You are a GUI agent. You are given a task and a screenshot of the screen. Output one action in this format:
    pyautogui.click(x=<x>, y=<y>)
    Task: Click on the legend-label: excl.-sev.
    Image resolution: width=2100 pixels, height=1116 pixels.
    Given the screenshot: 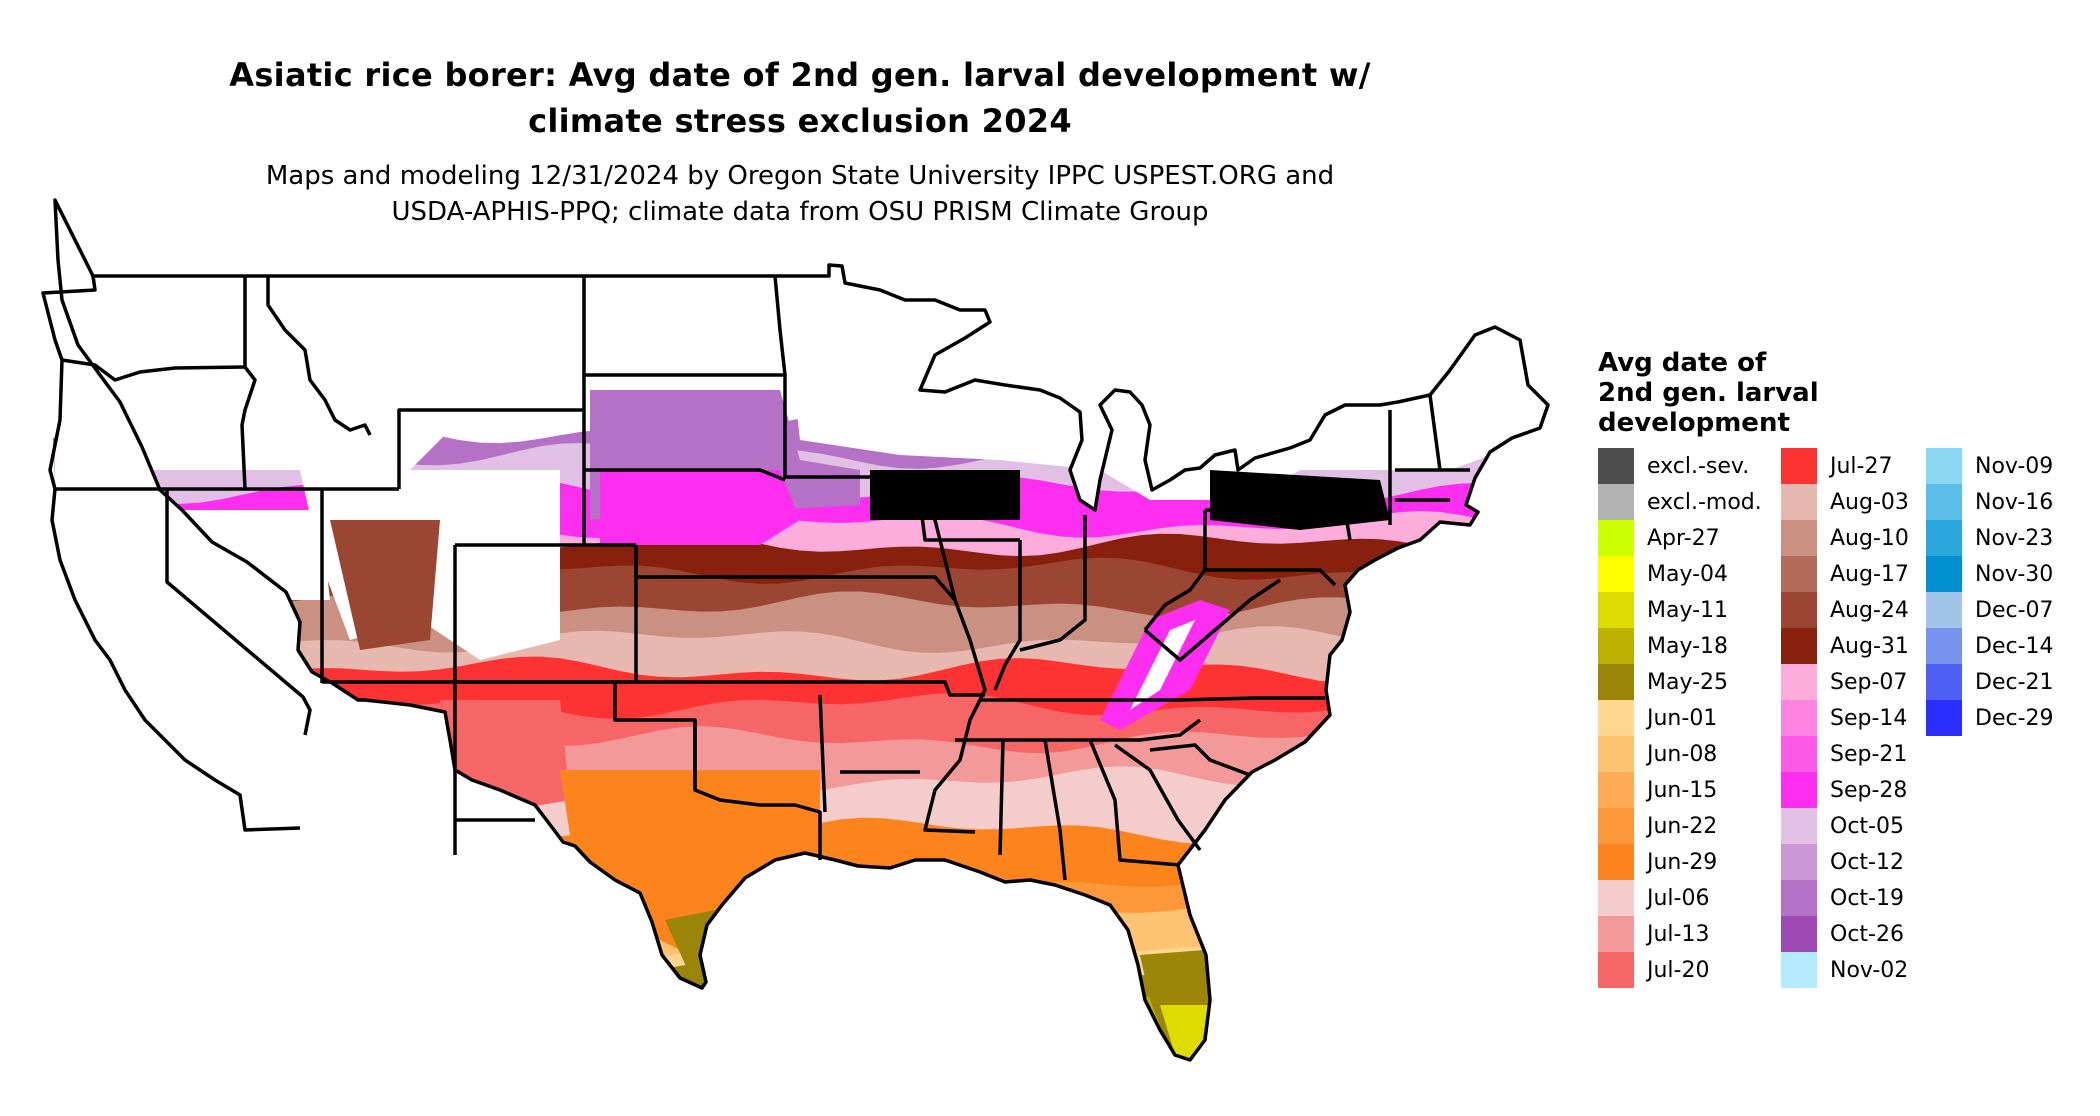 What is the action you would take?
    pyautogui.click(x=1698, y=466)
    